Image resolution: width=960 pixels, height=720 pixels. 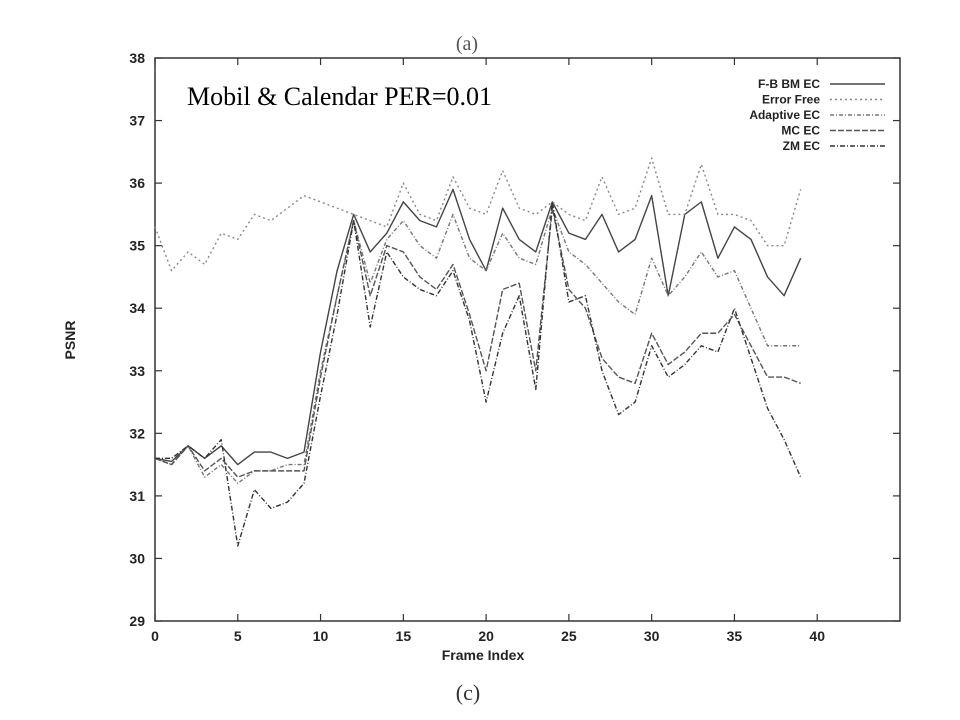 I want to click on chart-title: Mobil & Calendar PER=0.01, so click(x=339, y=96).